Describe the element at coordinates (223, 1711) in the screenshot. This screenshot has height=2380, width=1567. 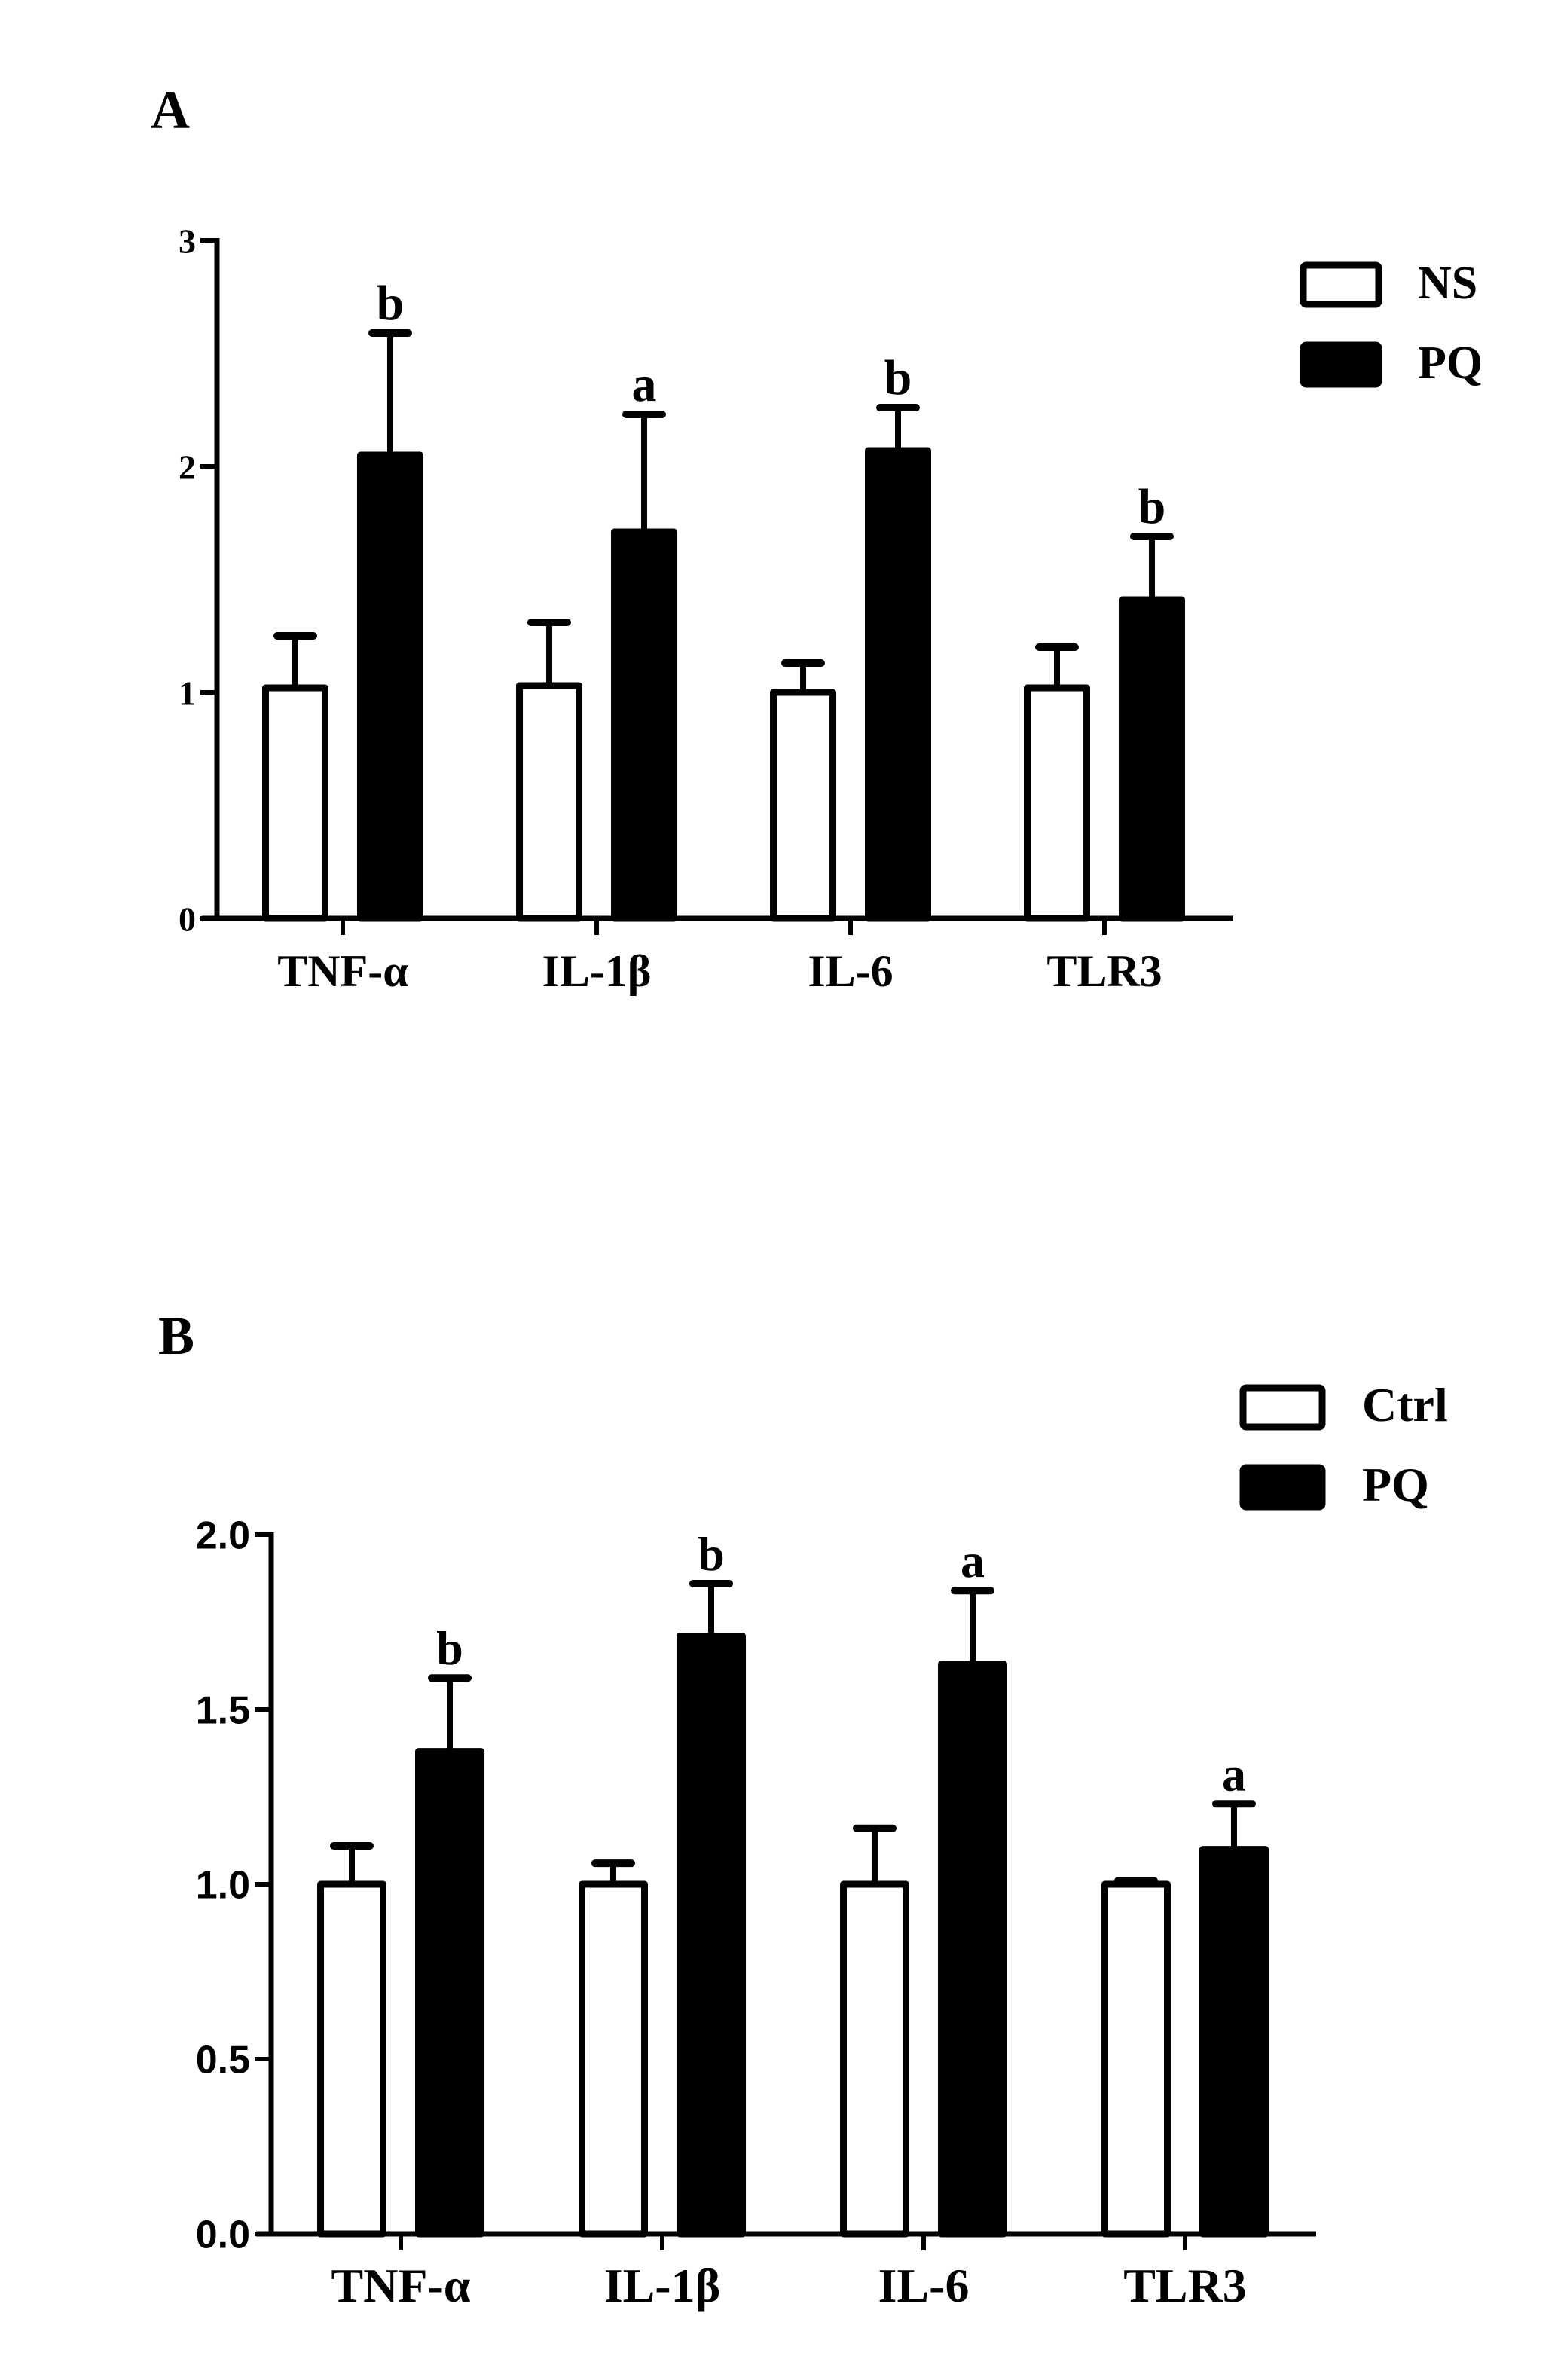
I see `y-tick-label: 1.5` at that location.